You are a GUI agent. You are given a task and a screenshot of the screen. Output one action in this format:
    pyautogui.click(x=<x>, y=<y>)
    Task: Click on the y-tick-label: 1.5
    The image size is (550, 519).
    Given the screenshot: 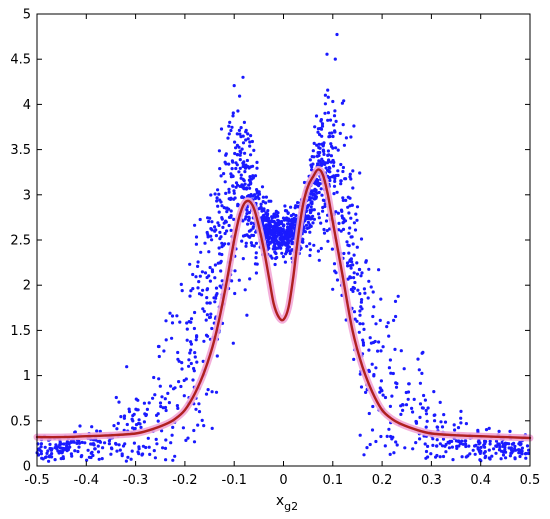 What is the action you would take?
    pyautogui.click(x=20, y=331)
    